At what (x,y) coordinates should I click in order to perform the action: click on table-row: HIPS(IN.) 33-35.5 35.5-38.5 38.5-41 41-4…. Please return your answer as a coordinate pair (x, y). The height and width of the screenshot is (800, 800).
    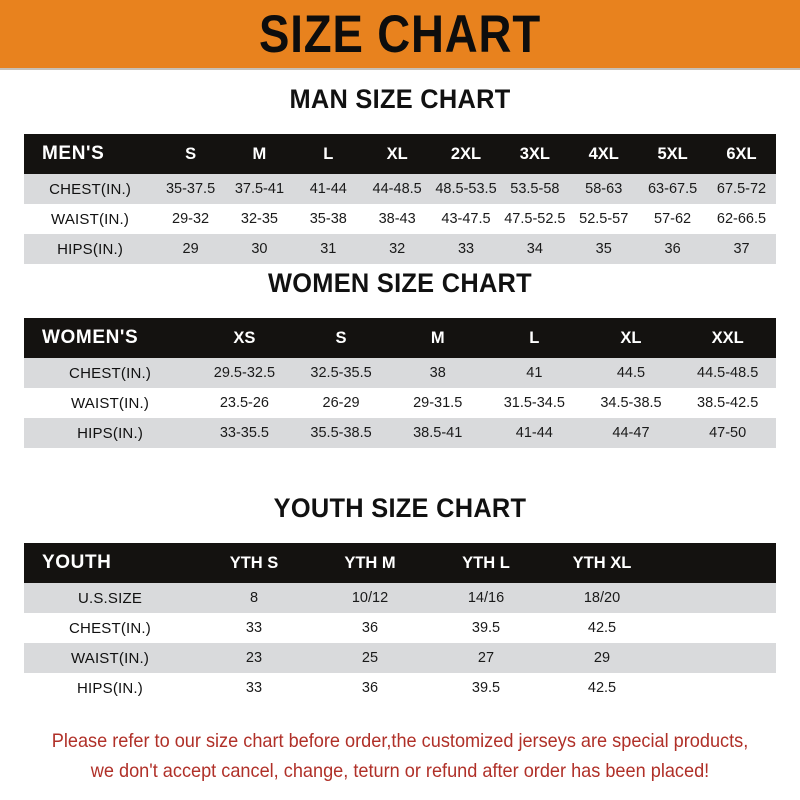
    Looking at the image, I should click on (400, 433).